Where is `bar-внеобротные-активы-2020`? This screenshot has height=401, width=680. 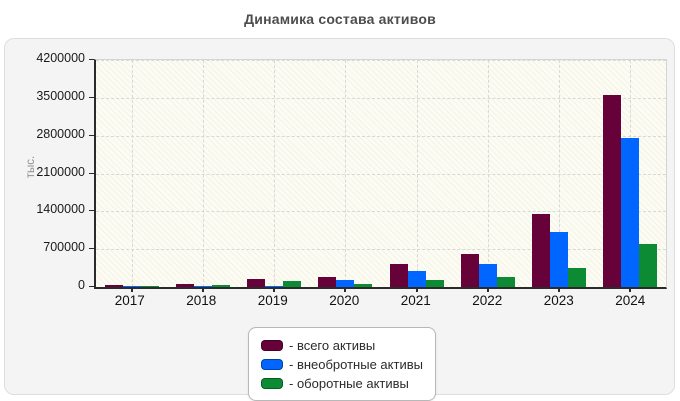
bar-внеобротные-активы-2020 is located at coordinates (345, 283).